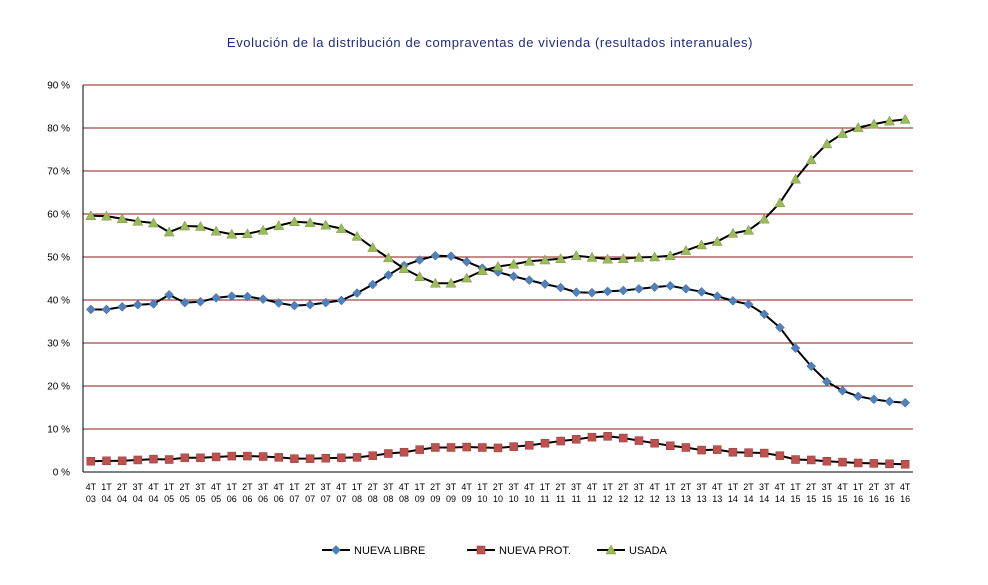  What do you see at coordinates (858, 499) in the screenshot?
I see `x-tick-label: 16` at bounding box center [858, 499].